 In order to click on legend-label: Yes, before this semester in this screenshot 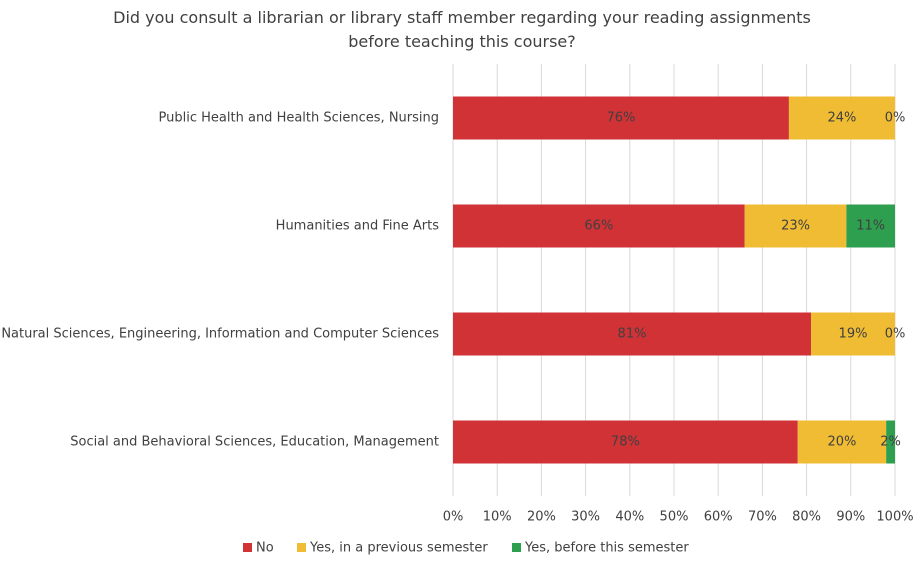, I will do `click(606, 548)`.